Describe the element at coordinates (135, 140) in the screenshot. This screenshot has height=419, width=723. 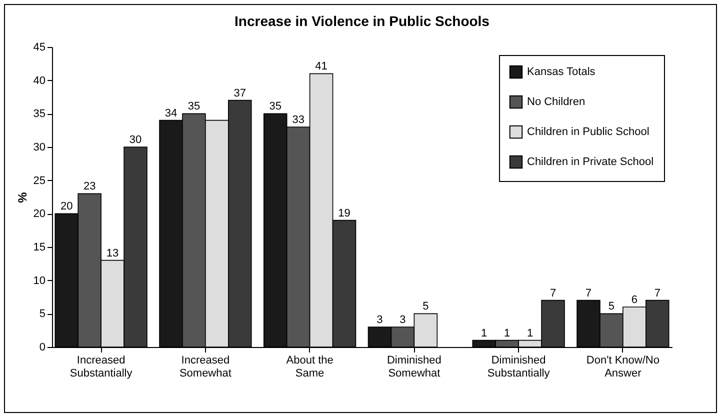
I see `data-label: 30` at that location.